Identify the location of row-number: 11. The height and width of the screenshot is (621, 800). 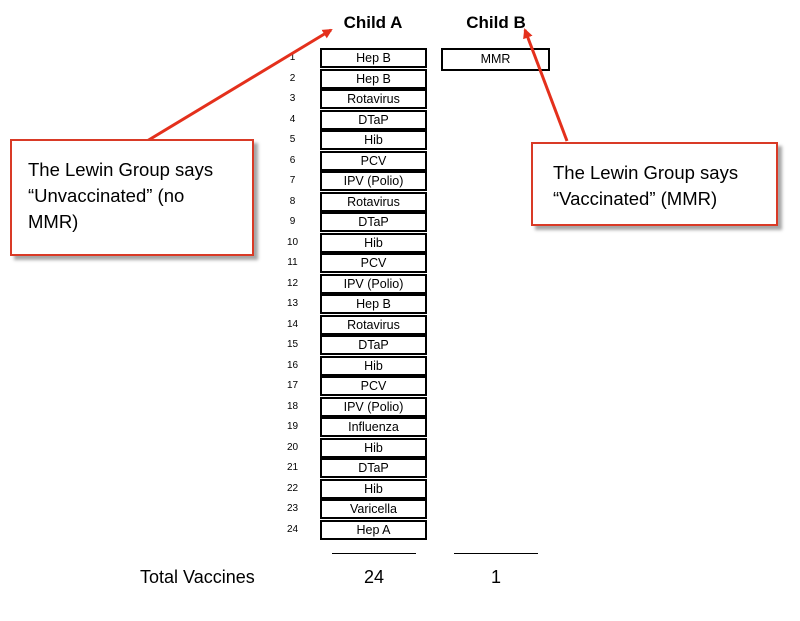
(292, 262).